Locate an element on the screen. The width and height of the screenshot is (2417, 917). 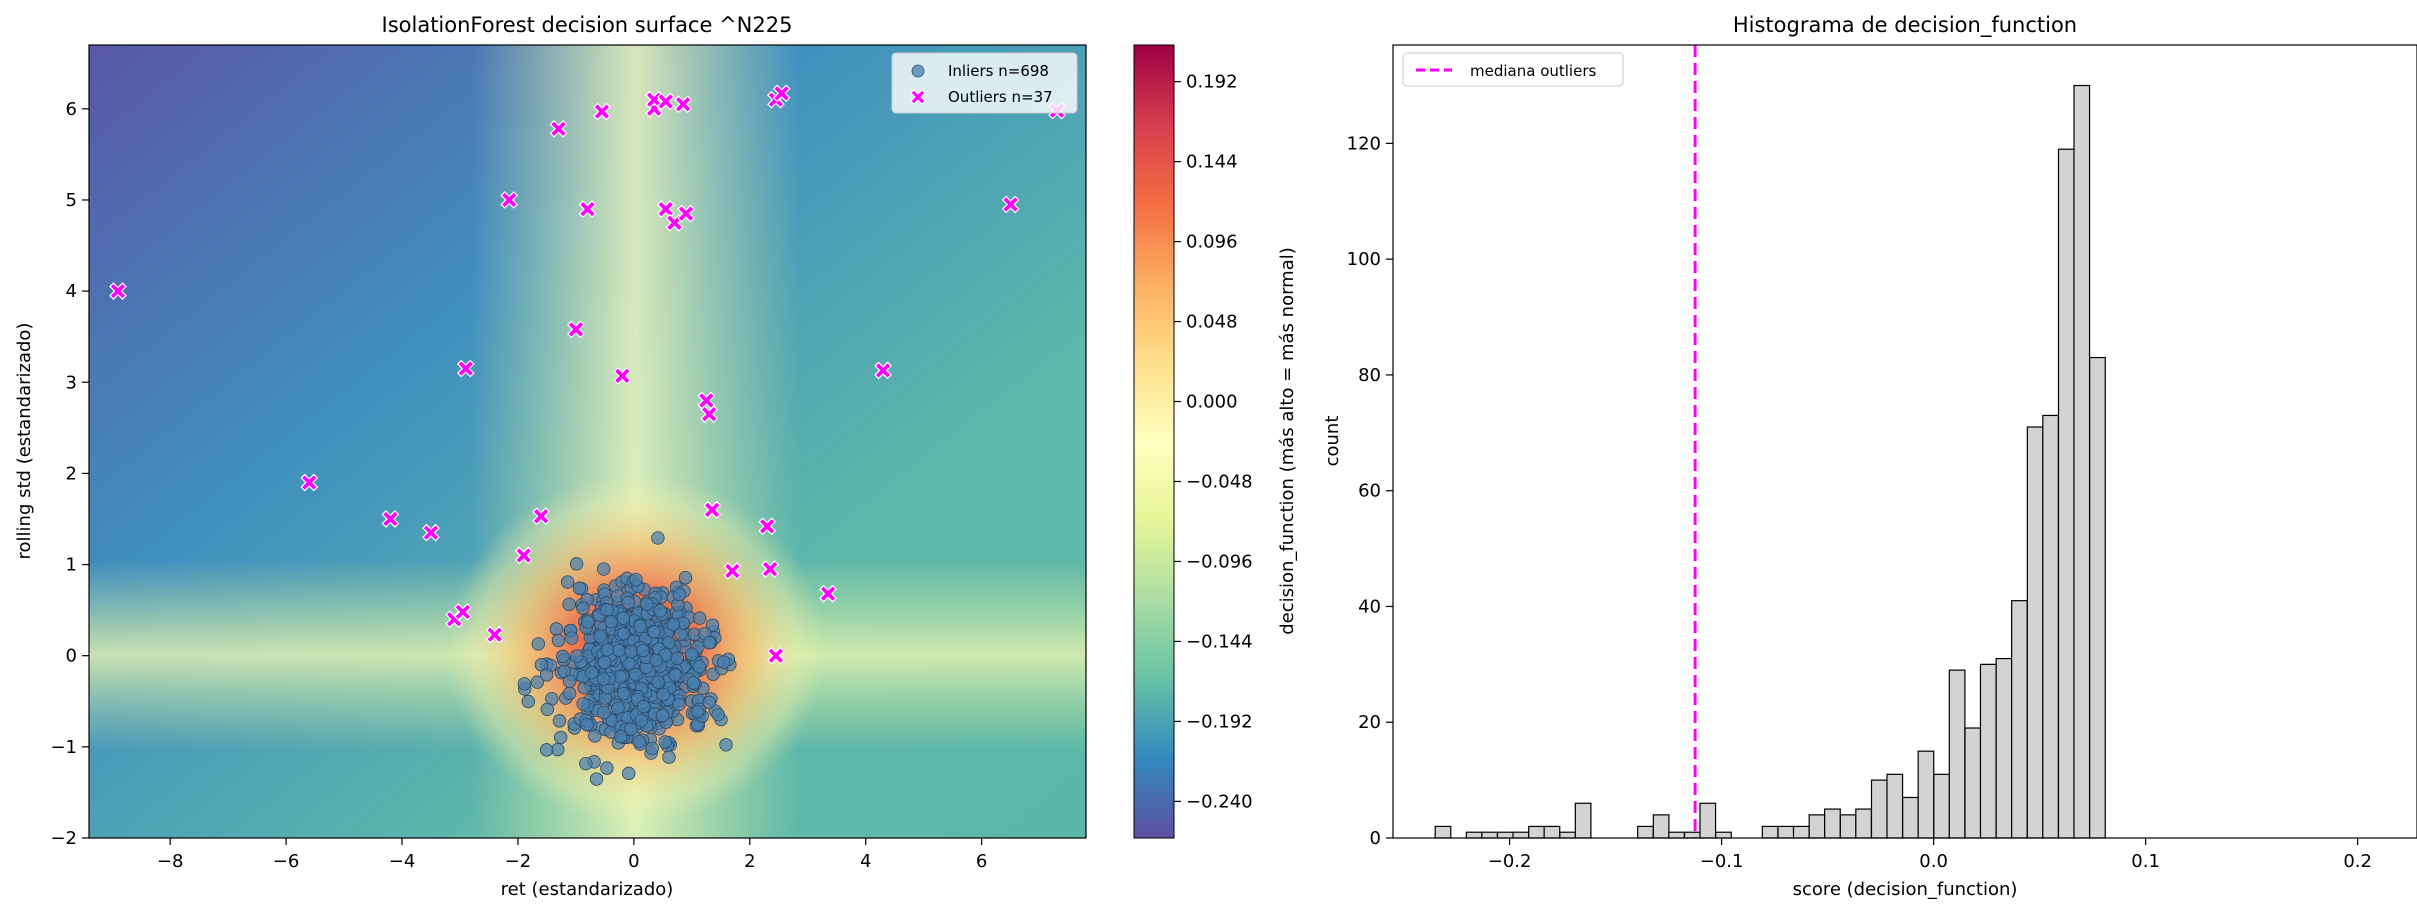
left-y-tick-label: 6 is located at coordinates (71, 109).